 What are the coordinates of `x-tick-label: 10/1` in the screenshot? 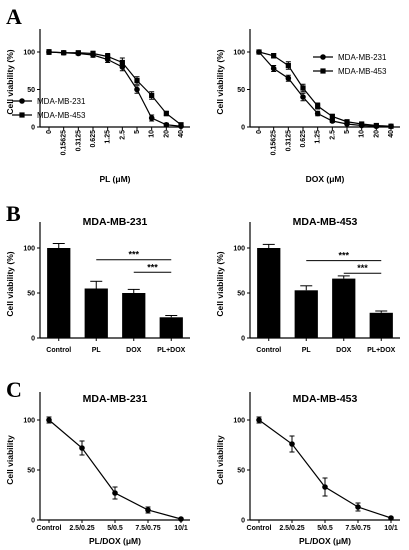 It's located at (181, 528).